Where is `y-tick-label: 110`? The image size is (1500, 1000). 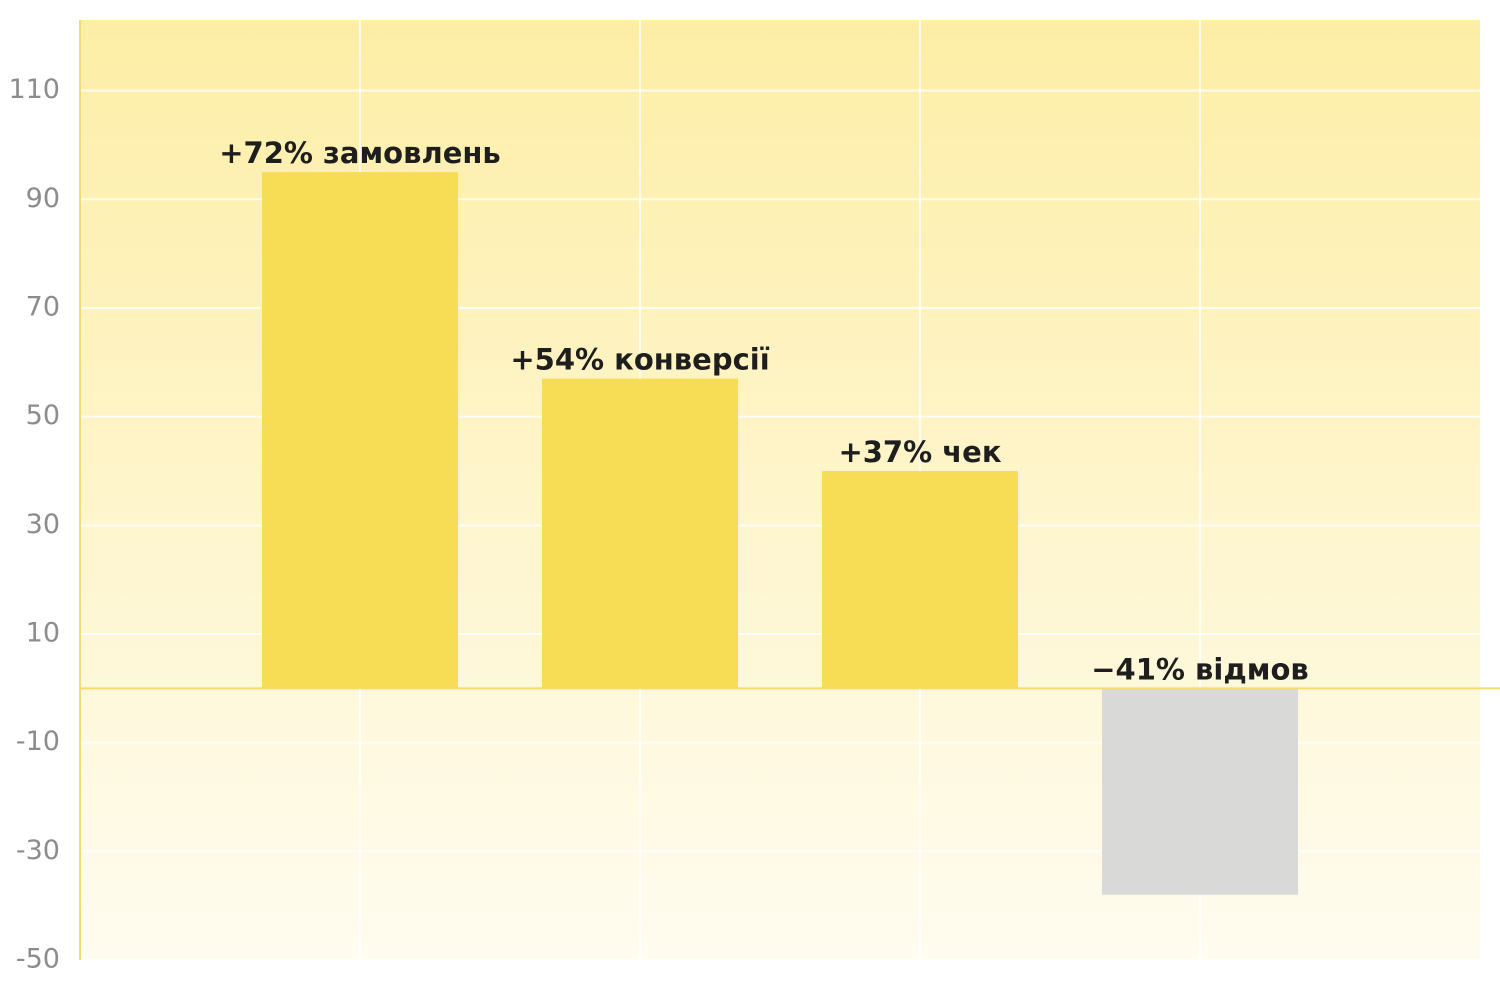
y-tick-label: 110 is located at coordinates (34, 89).